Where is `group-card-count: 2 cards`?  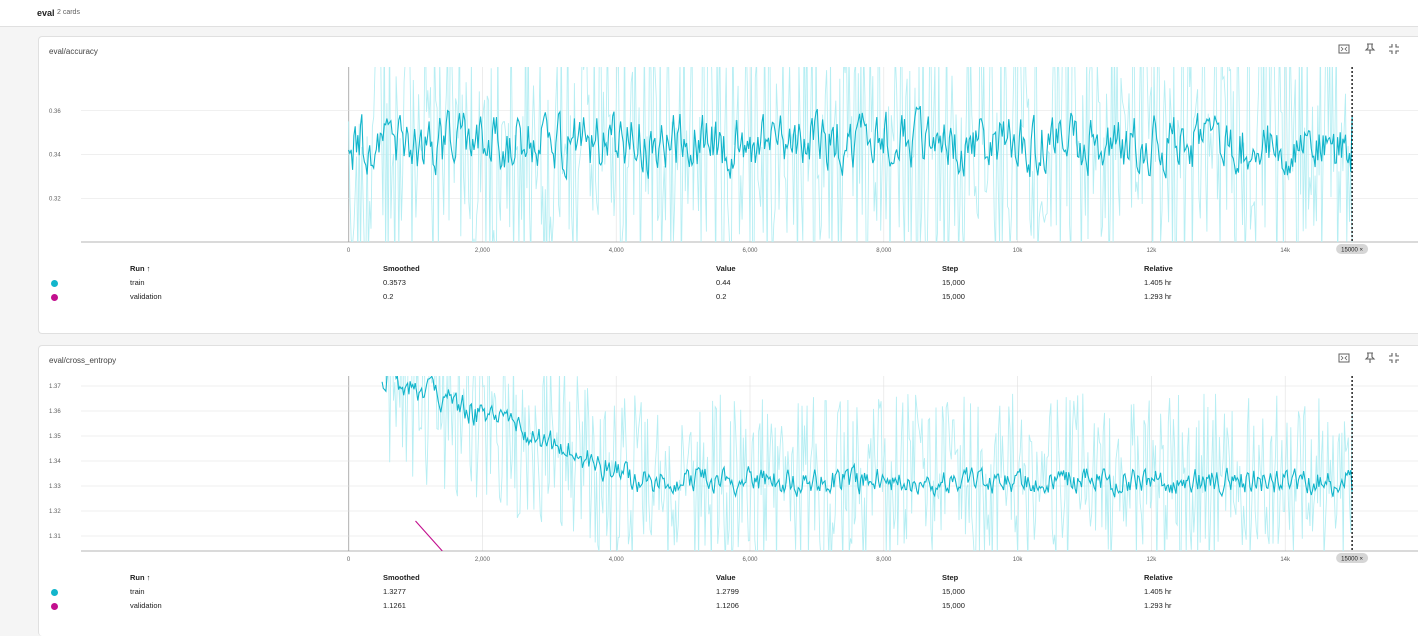 group-card-count: 2 cards is located at coordinates (68, 12).